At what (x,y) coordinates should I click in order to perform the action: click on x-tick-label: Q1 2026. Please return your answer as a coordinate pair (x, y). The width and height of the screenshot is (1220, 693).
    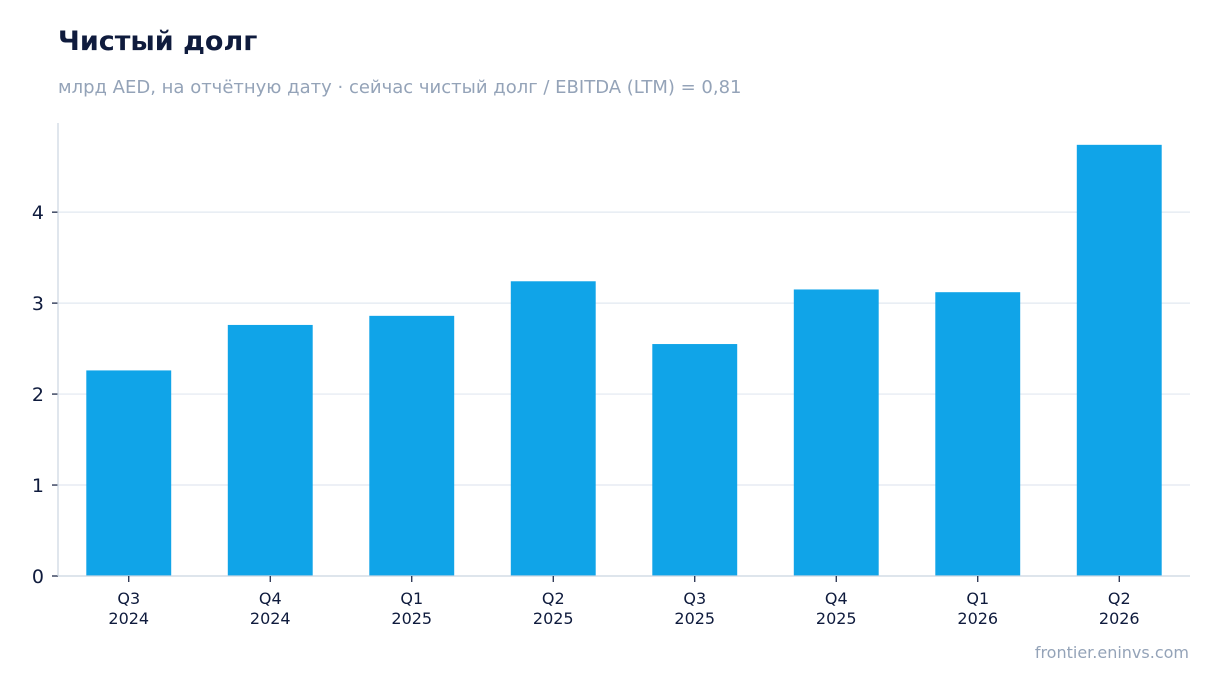
    Looking at the image, I should click on (977, 608).